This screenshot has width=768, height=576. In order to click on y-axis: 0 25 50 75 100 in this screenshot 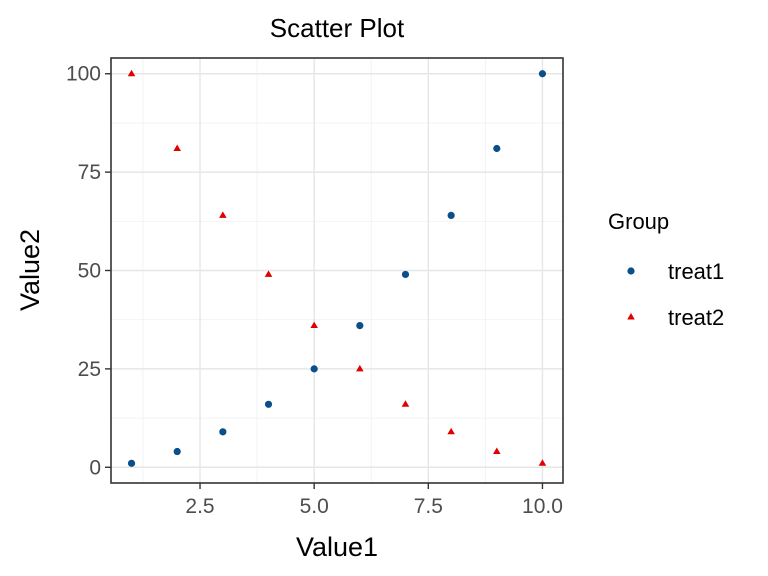, I will do `click(88, 271)`.